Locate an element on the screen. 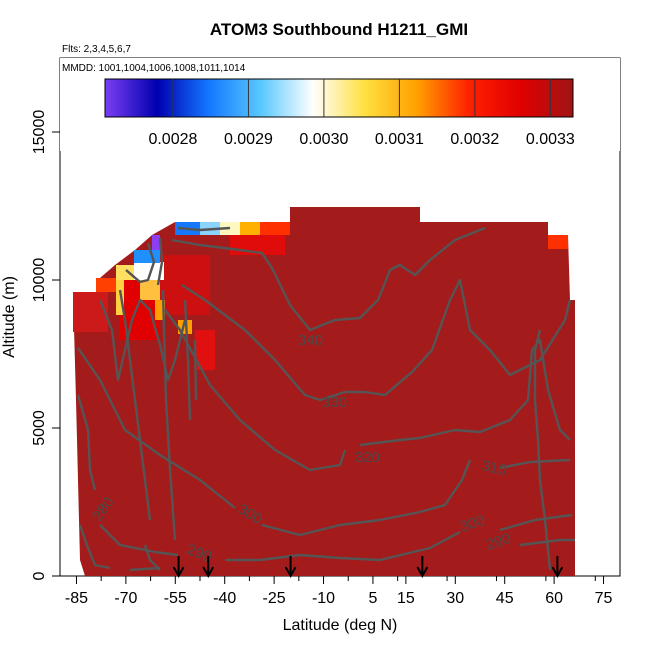 This screenshot has height=650, width=650. x-tick-label: 75 is located at coordinates (604, 598).